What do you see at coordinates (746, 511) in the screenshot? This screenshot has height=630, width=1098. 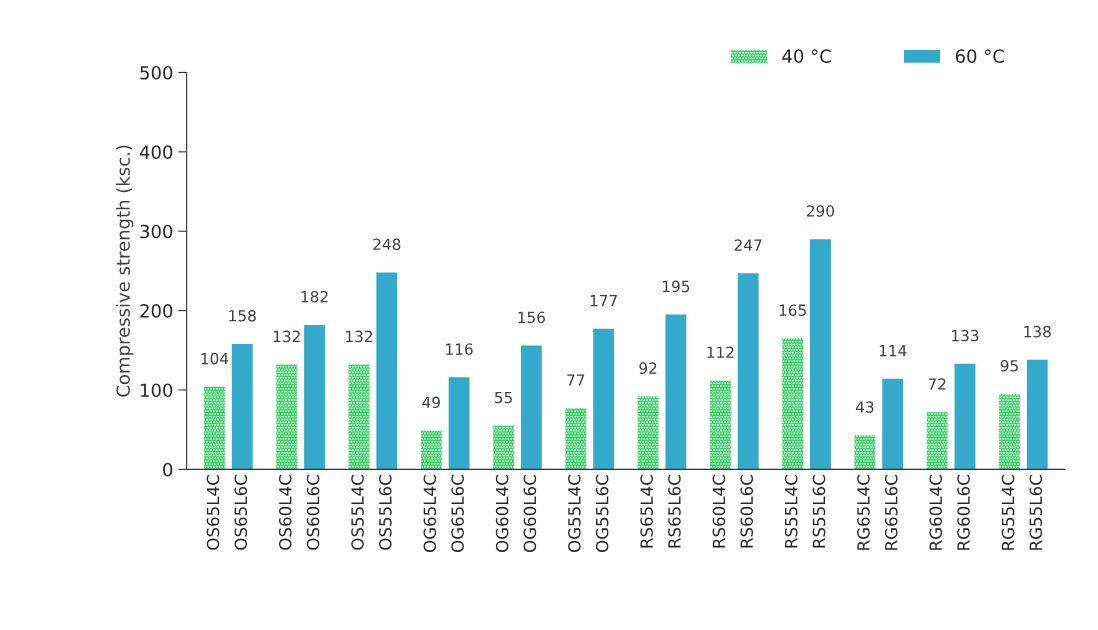 I see `x-tick-label: RS60L6C` at bounding box center [746, 511].